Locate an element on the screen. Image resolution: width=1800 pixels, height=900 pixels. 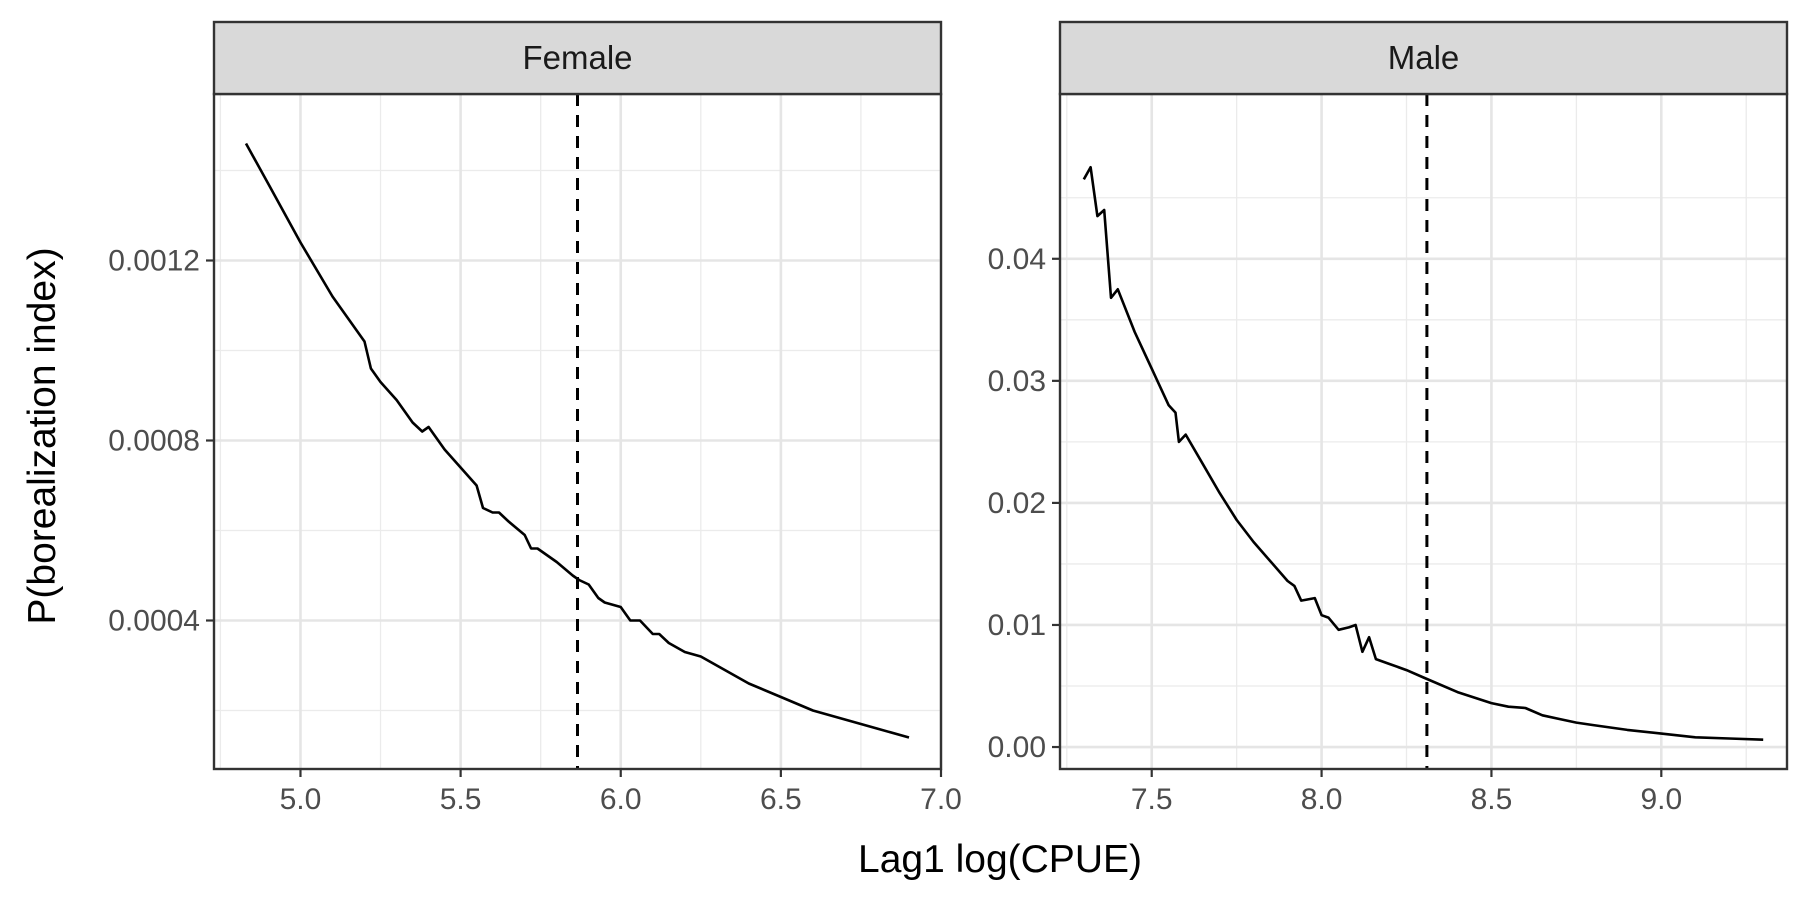
y-tick-label: 0.0004 is located at coordinates (154, 621).